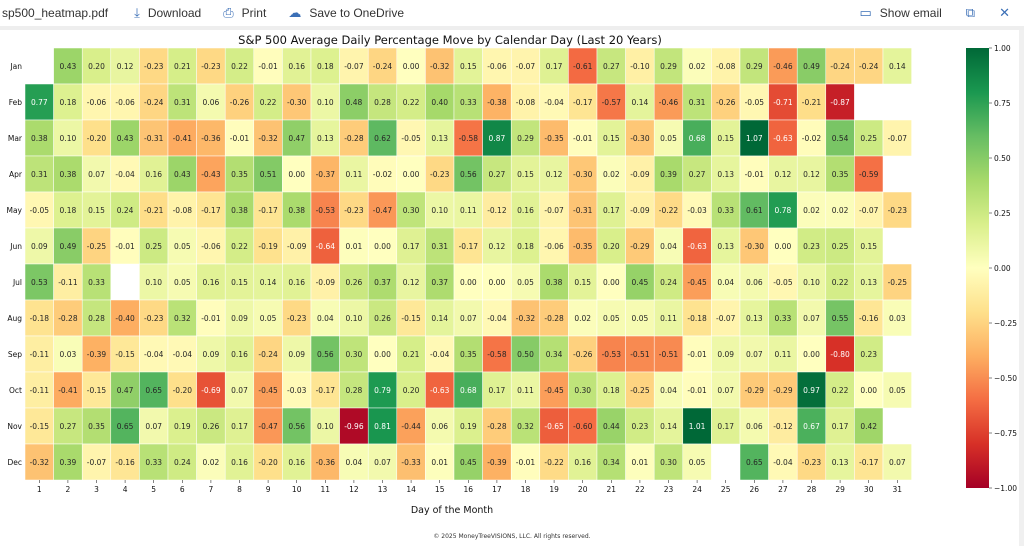 Image resolution: width=1024 pixels, height=546 pixels. Describe the element at coordinates (325, 102) in the screenshot. I see `cell-value-label: 0.10` at that location.